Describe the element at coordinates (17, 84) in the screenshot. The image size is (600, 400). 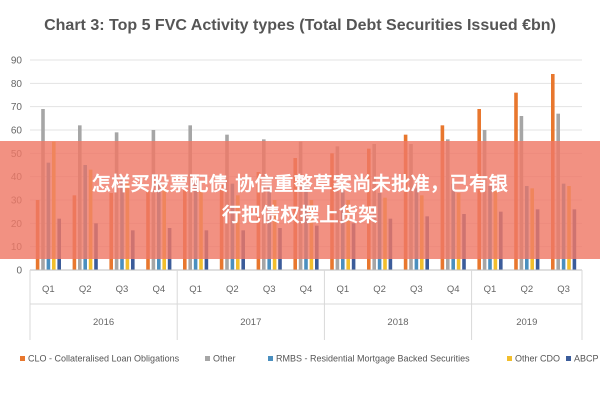
I see `y-tick-label: 80` at that location.